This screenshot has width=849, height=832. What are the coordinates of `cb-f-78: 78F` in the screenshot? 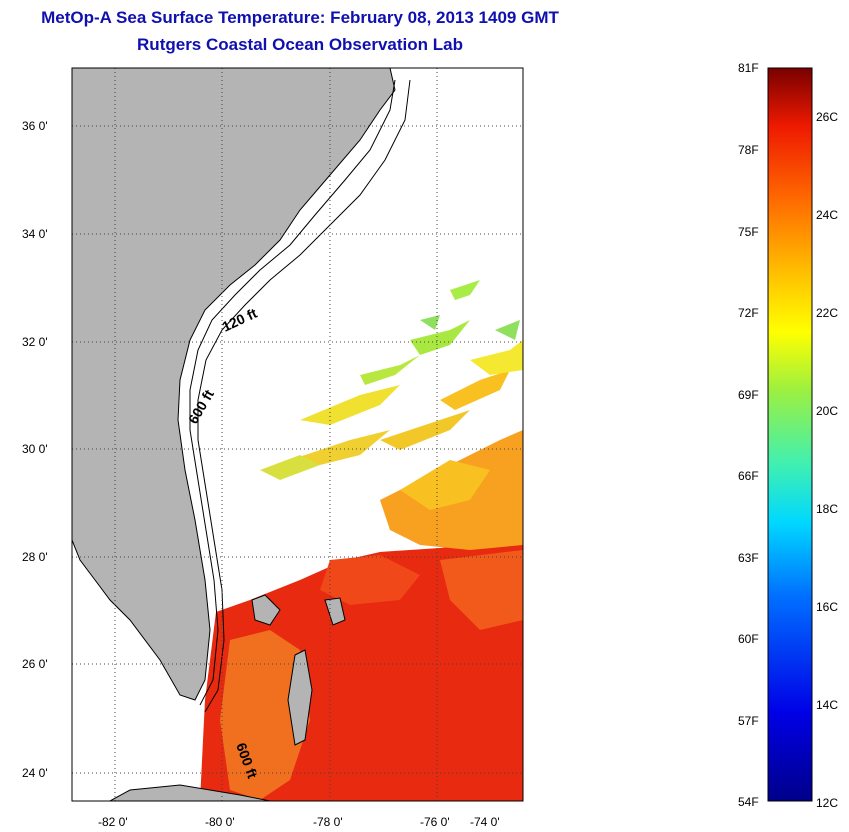 It's located at (748, 150).